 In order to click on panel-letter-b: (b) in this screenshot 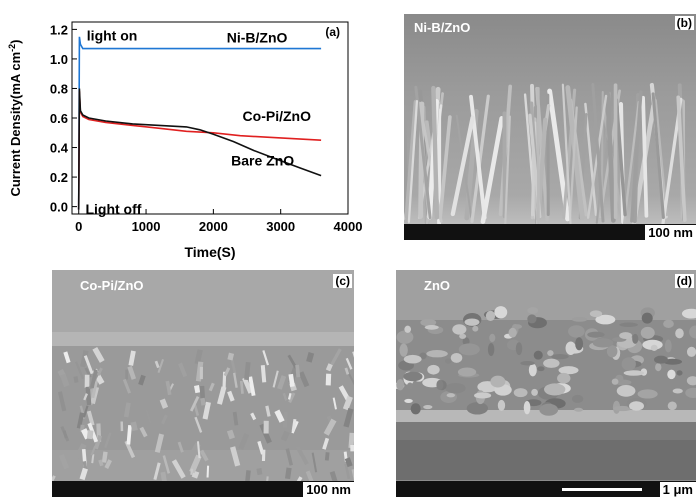, I will do `click(684, 23)`.